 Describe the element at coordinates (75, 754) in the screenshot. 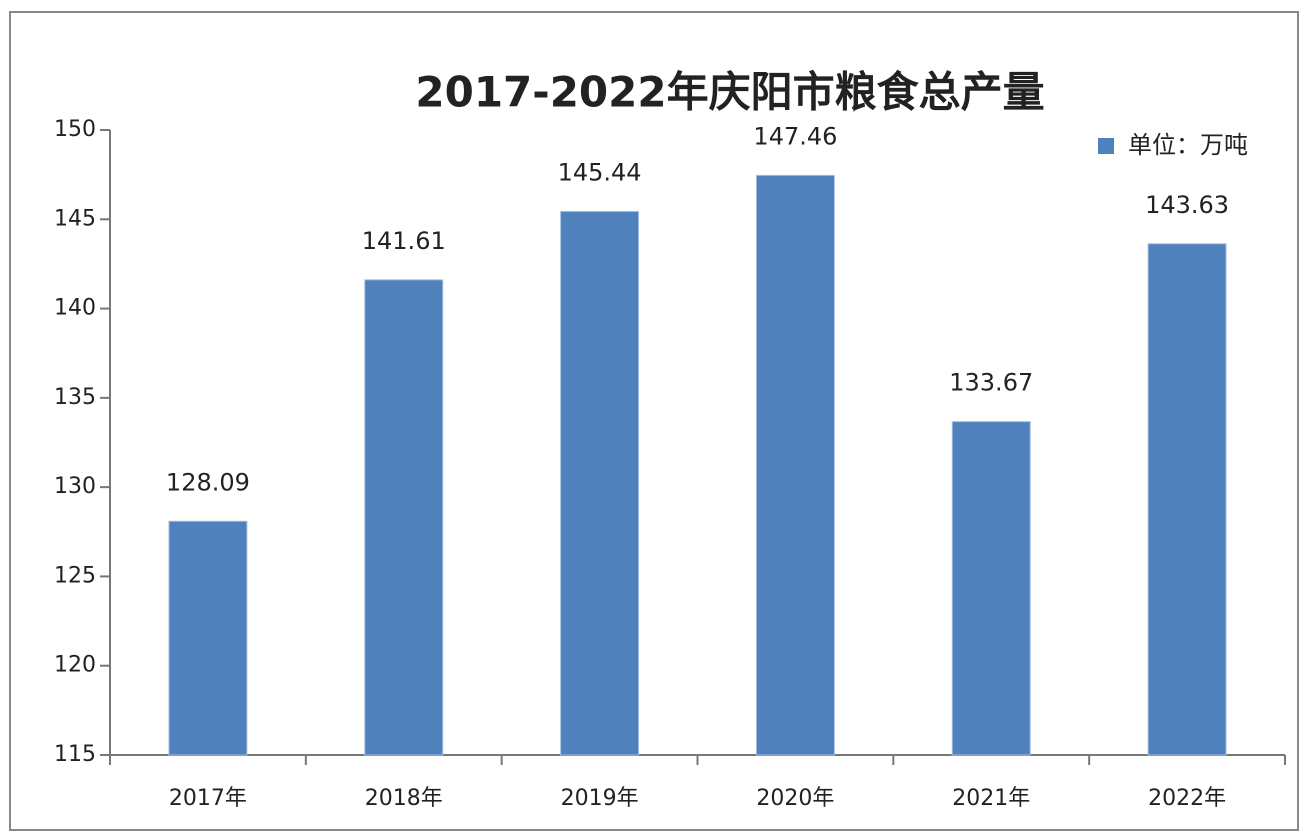

I see `y-tick-label: 115` at that location.